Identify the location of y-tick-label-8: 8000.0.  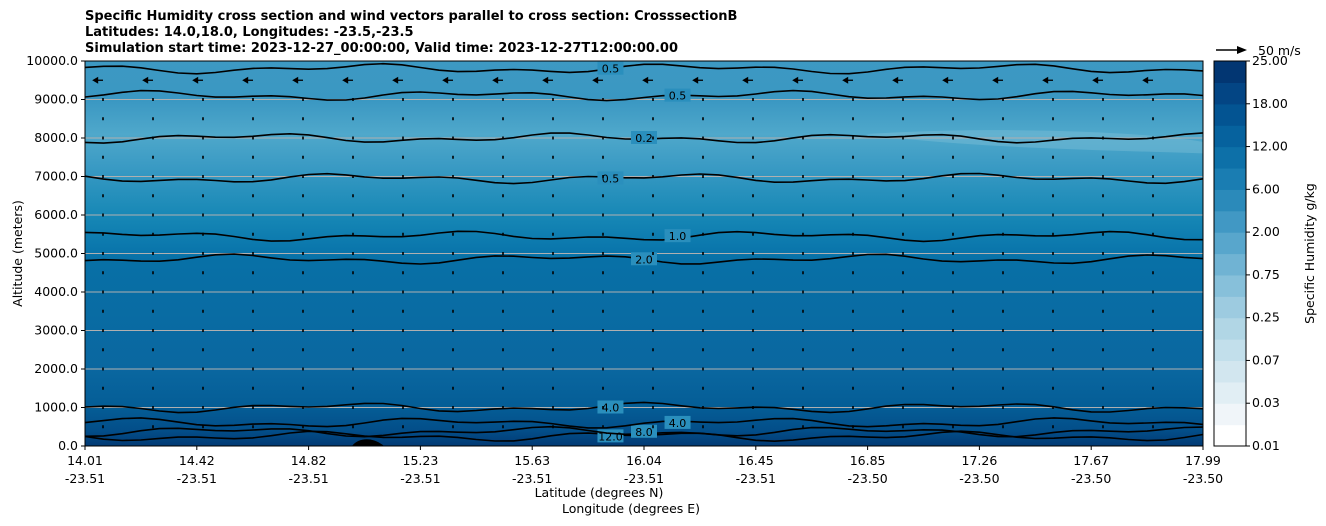
(56, 137).